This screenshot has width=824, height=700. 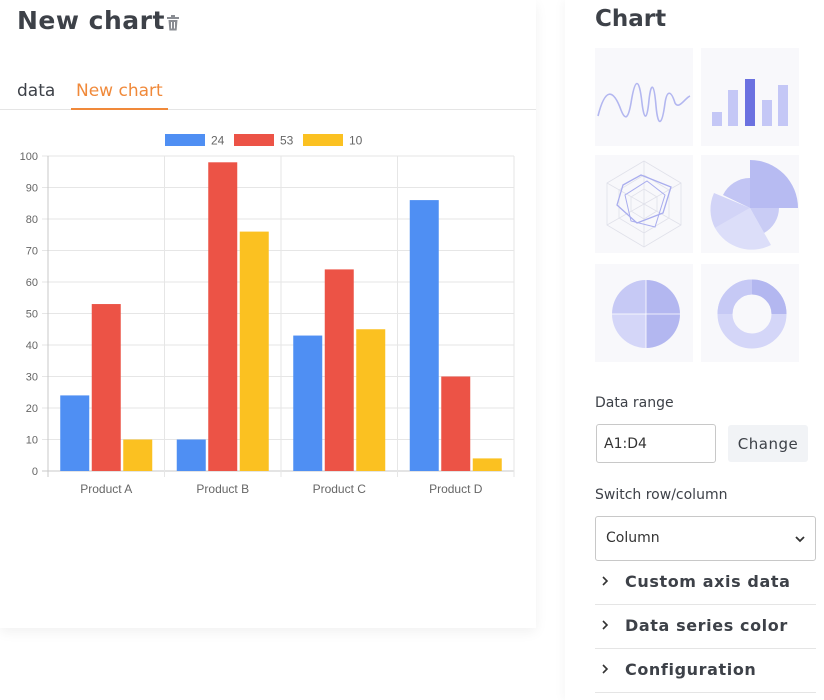 I want to click on y-tick-label: 60, so click(x=32, y=283).